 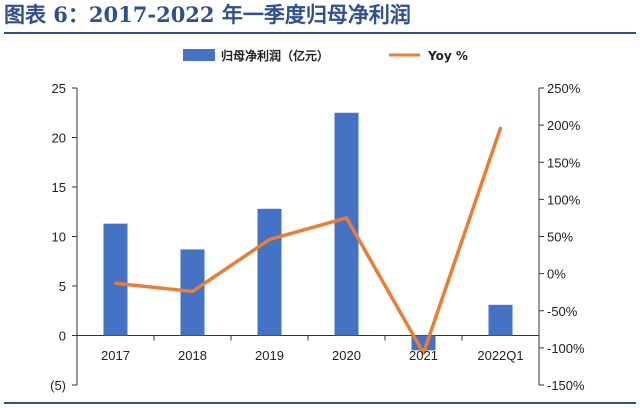 I want to click on bar-2017, so click(x=115, y=279).